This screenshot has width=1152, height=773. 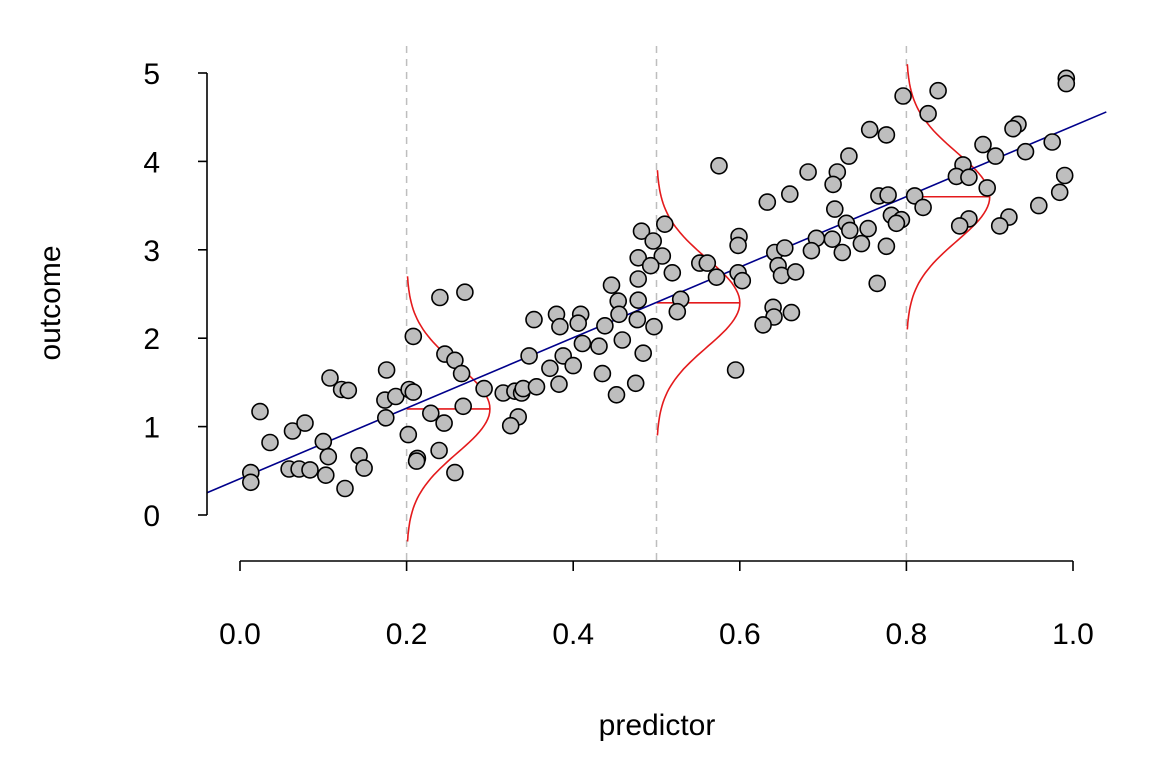 What do you see at coordinates (907, 634) in the screenshot?
I see `x-tick-label: 0.8` at bounding box center [907, 634].